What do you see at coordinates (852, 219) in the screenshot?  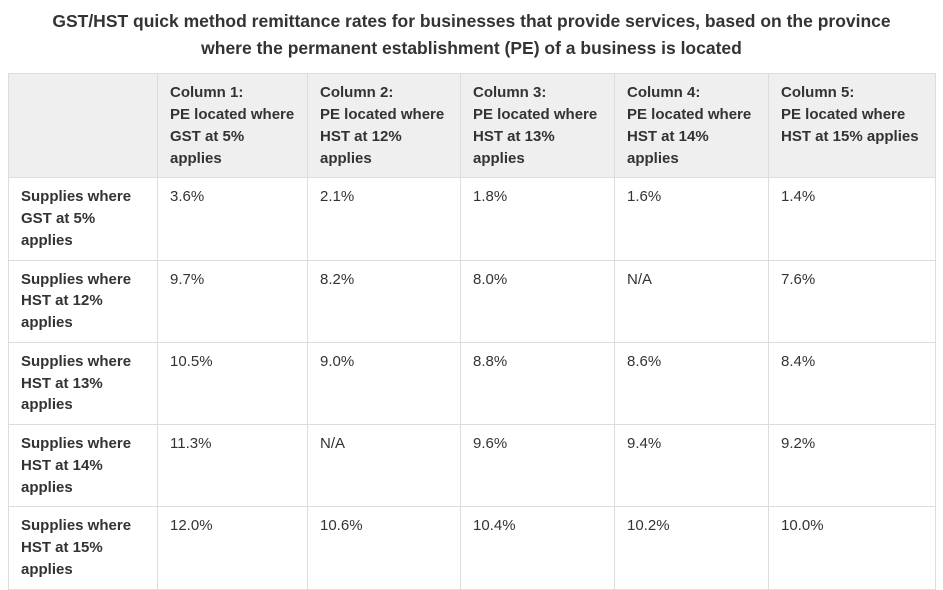 I see `rate-cell: 1.4%` at bounding box center [852, 219].